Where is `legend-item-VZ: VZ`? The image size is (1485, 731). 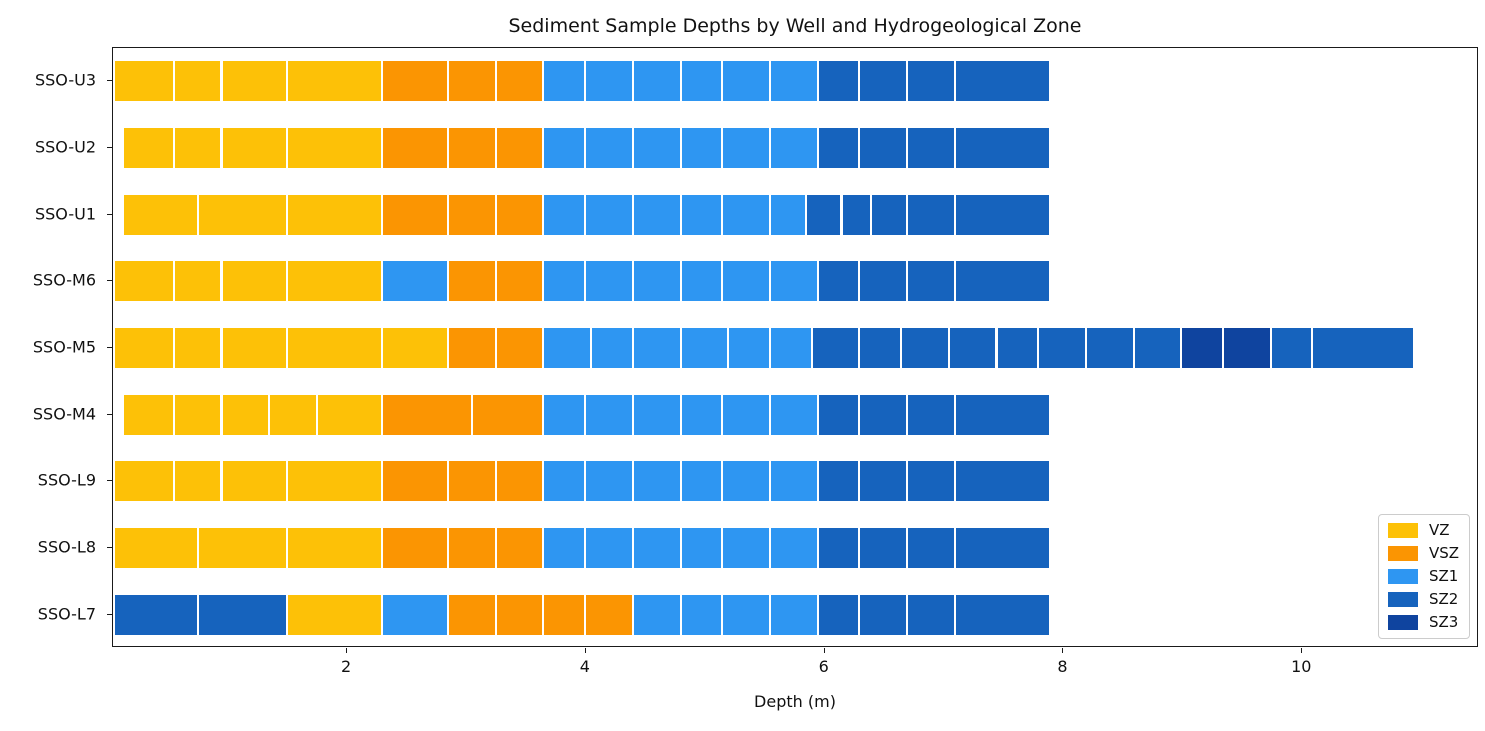 legend-item-VZ: VZ is located at coordinates (1423, 530).